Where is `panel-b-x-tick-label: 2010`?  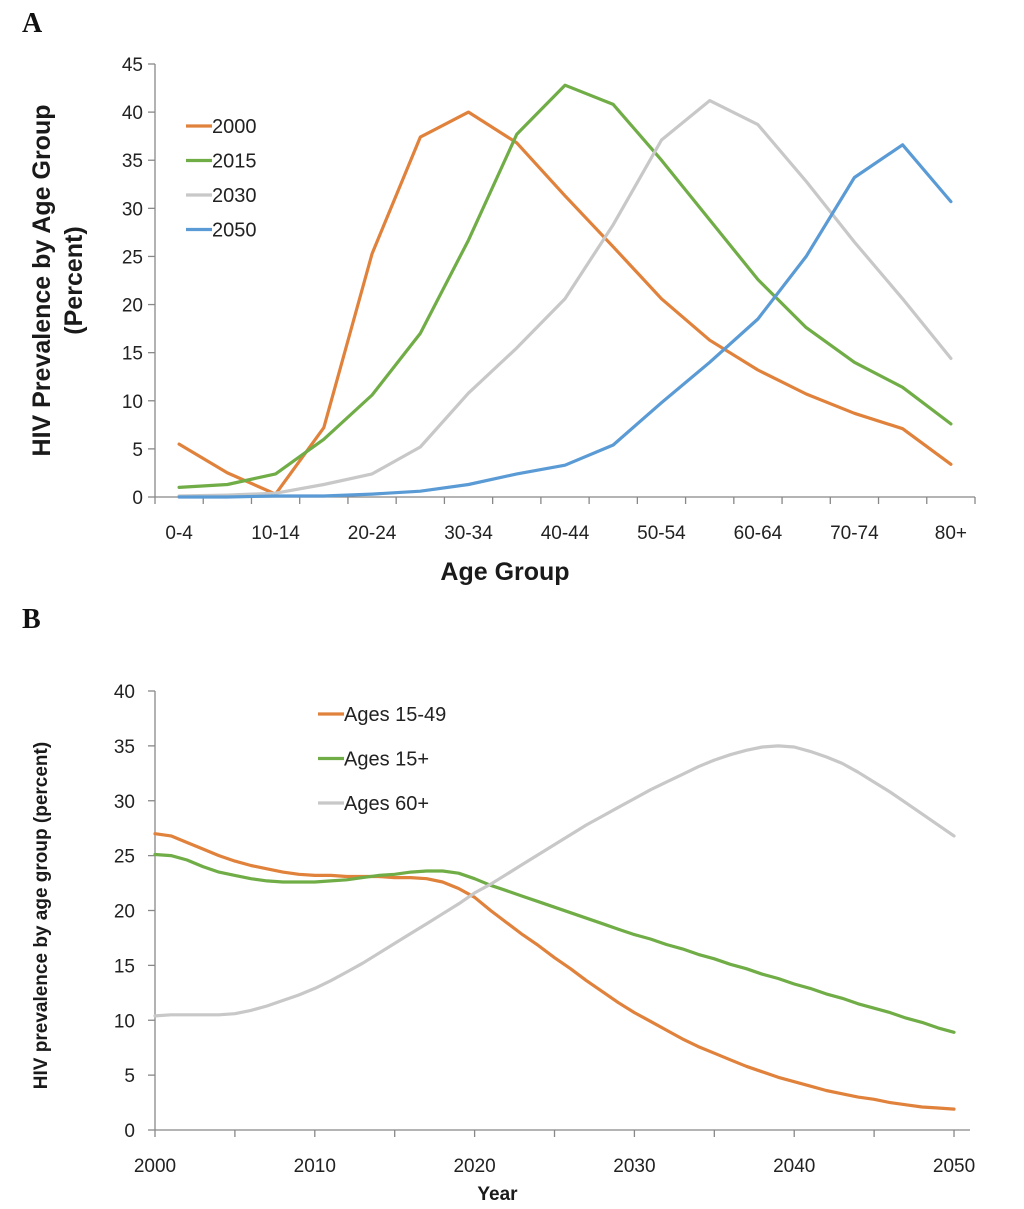 panel-b-x-tick-label: 2010 is located at coordinates (315, 1166).